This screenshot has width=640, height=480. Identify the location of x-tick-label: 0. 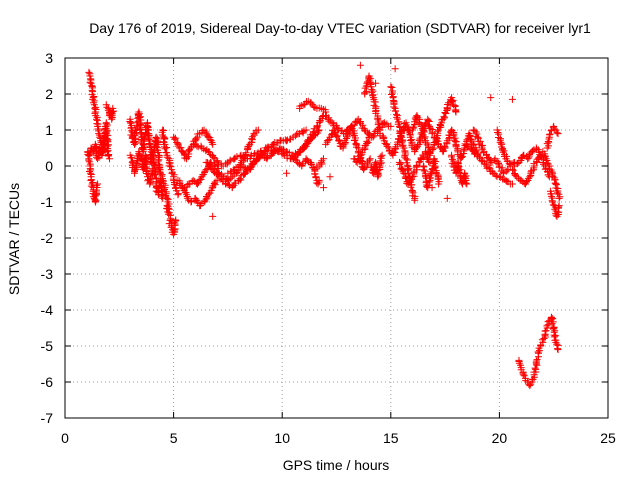
(65, 438).